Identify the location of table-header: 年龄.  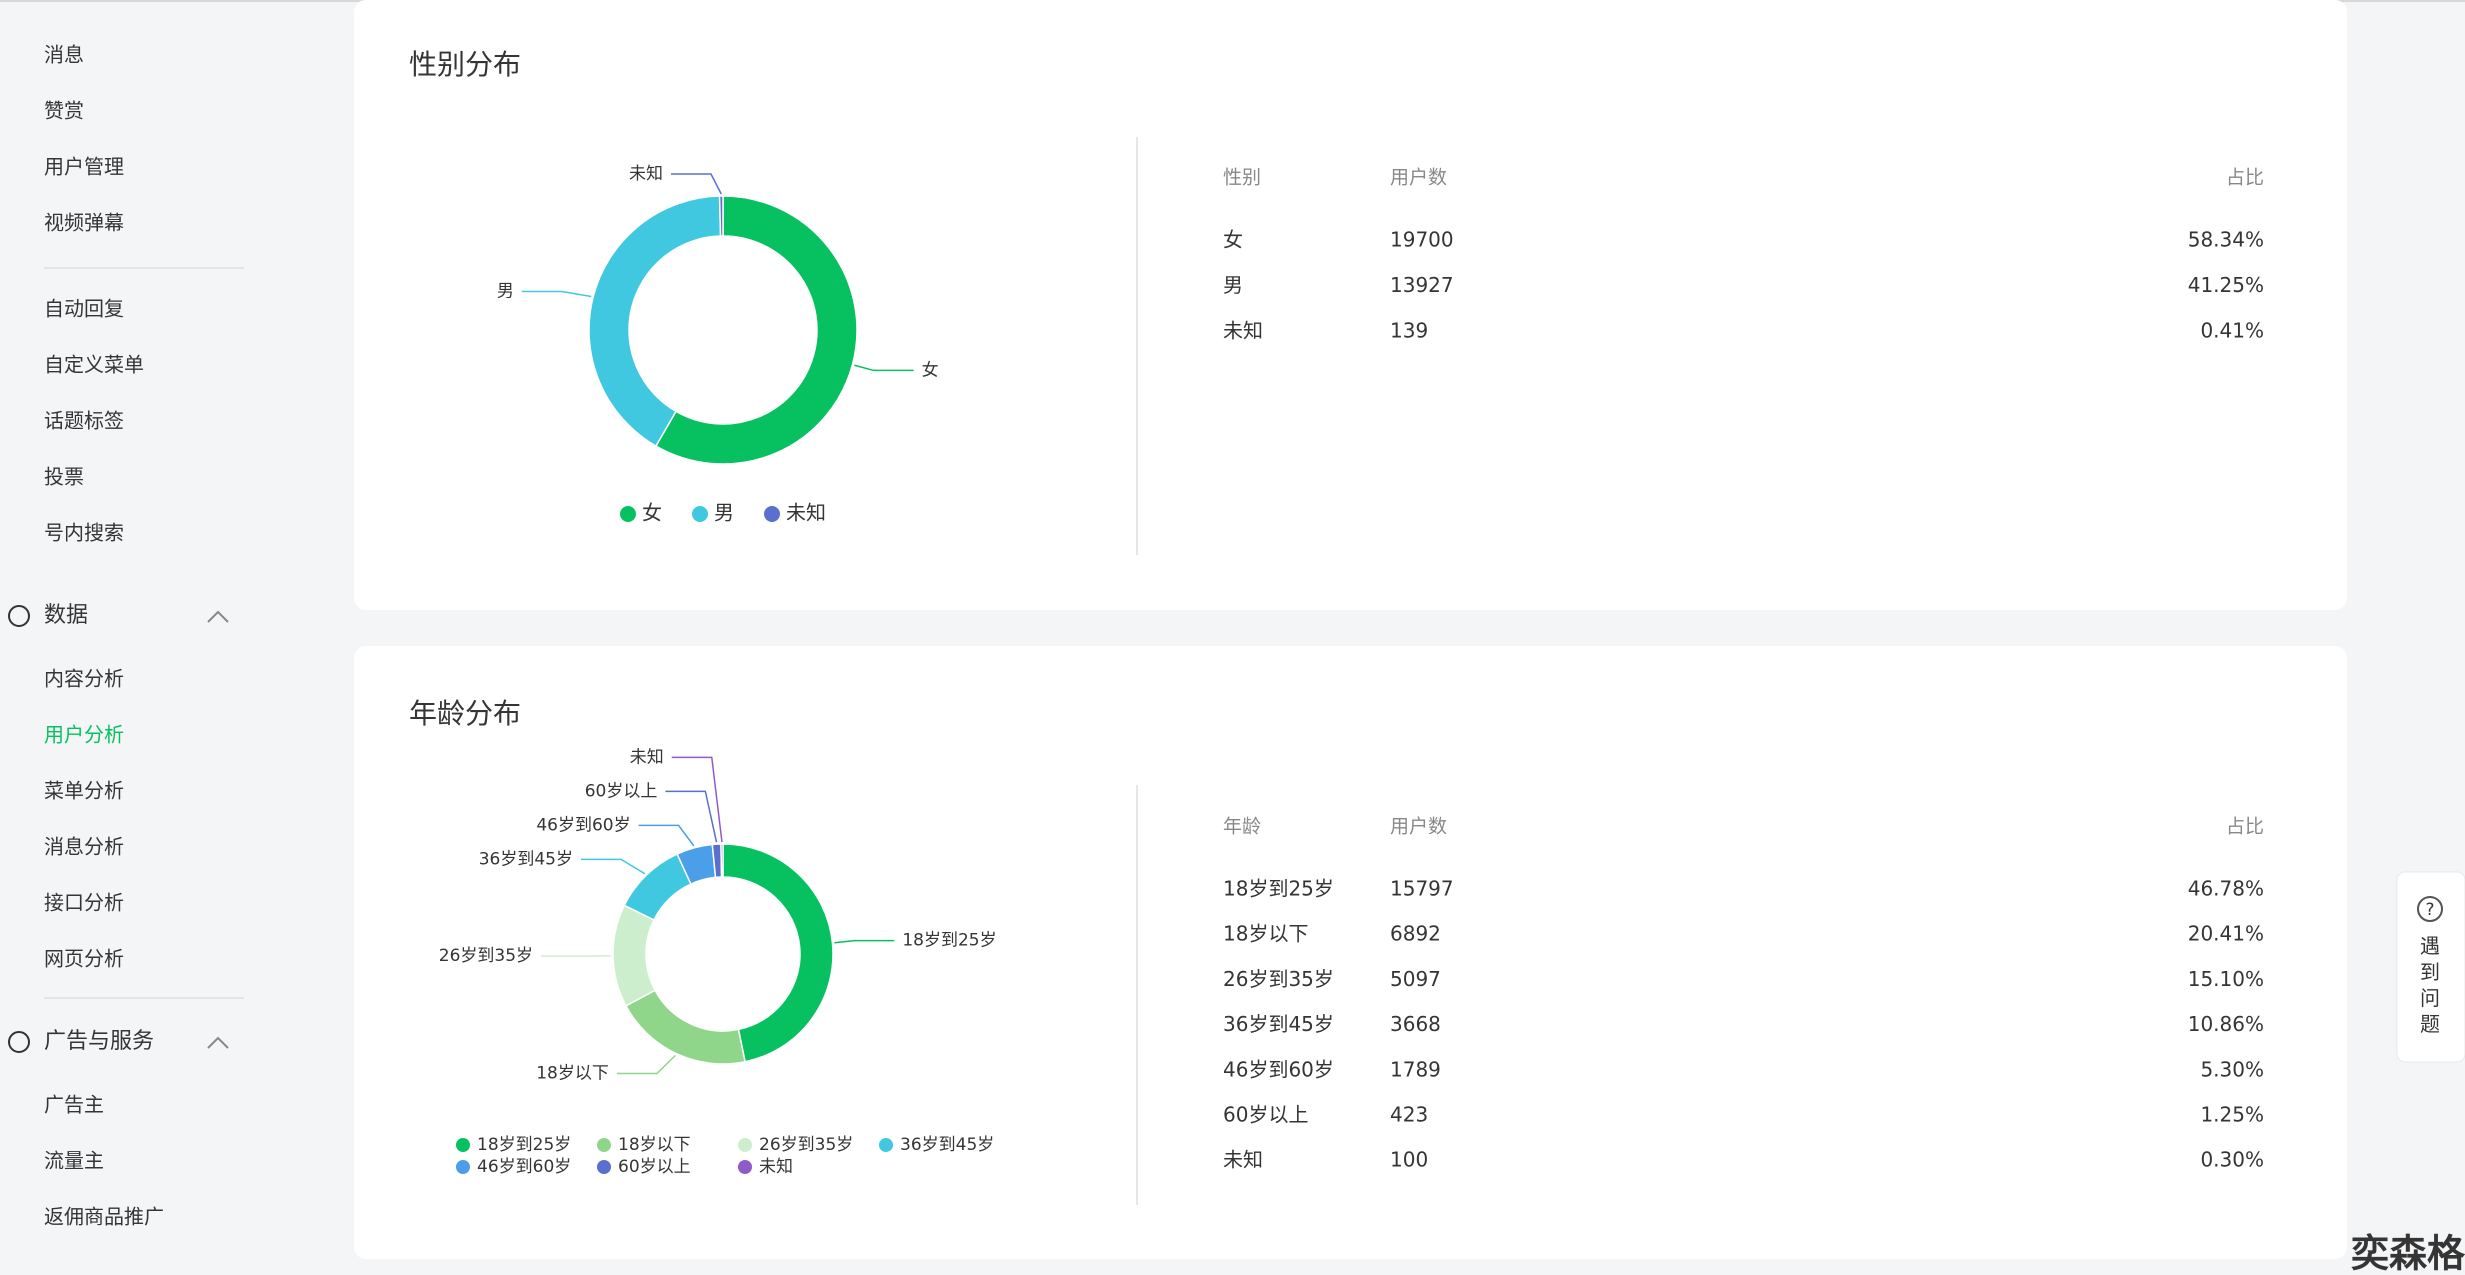
(1242, 827).